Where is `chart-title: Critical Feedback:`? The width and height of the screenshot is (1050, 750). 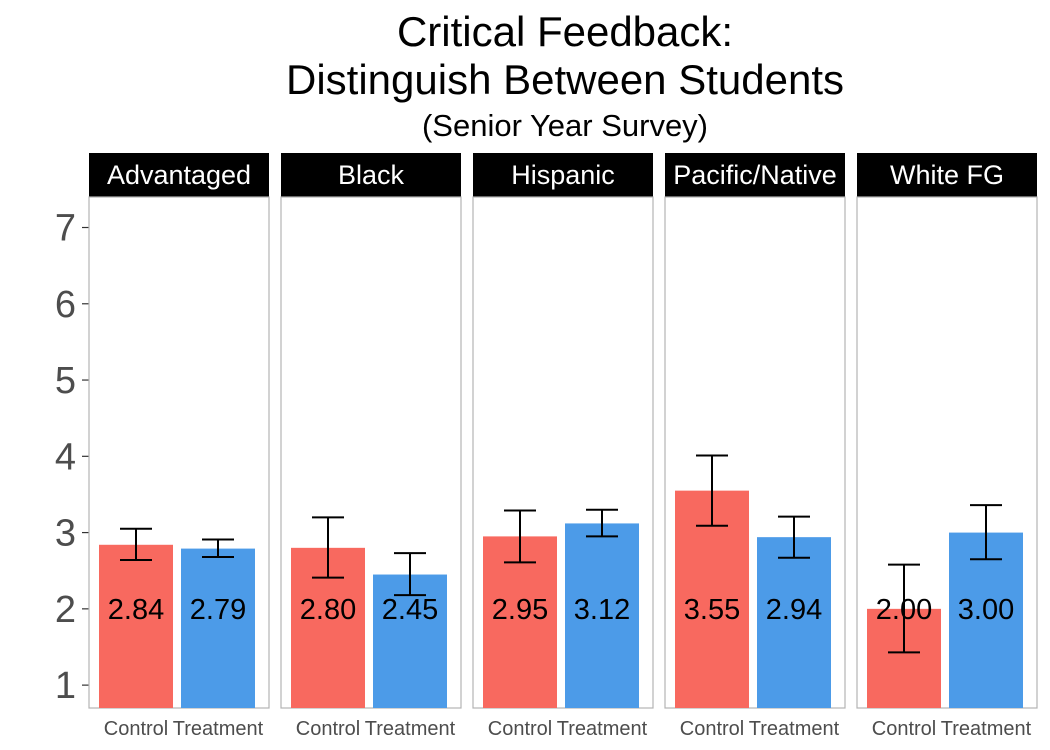 chart-title: Critical Feedback: is located at coordinates (565, 31).